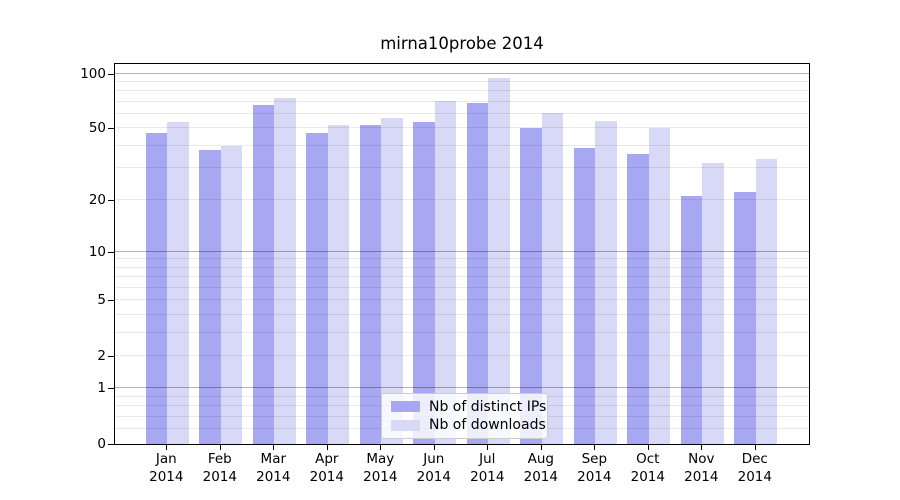 This screenshot has height=500, width=900. What do you see at coordinates (595, 447) in the screenshot?
I see `x-tick-sep` at bounding box center [595, 447].